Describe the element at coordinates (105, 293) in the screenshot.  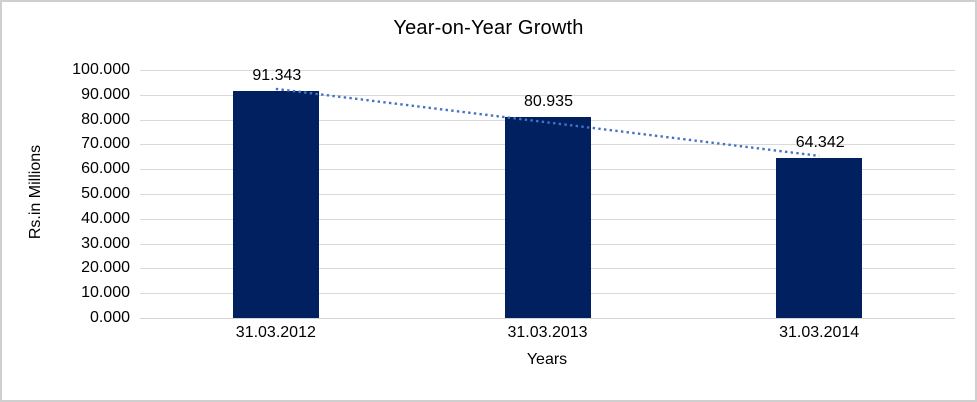
I see `y-axis-tick-label: 10.000` at that location.